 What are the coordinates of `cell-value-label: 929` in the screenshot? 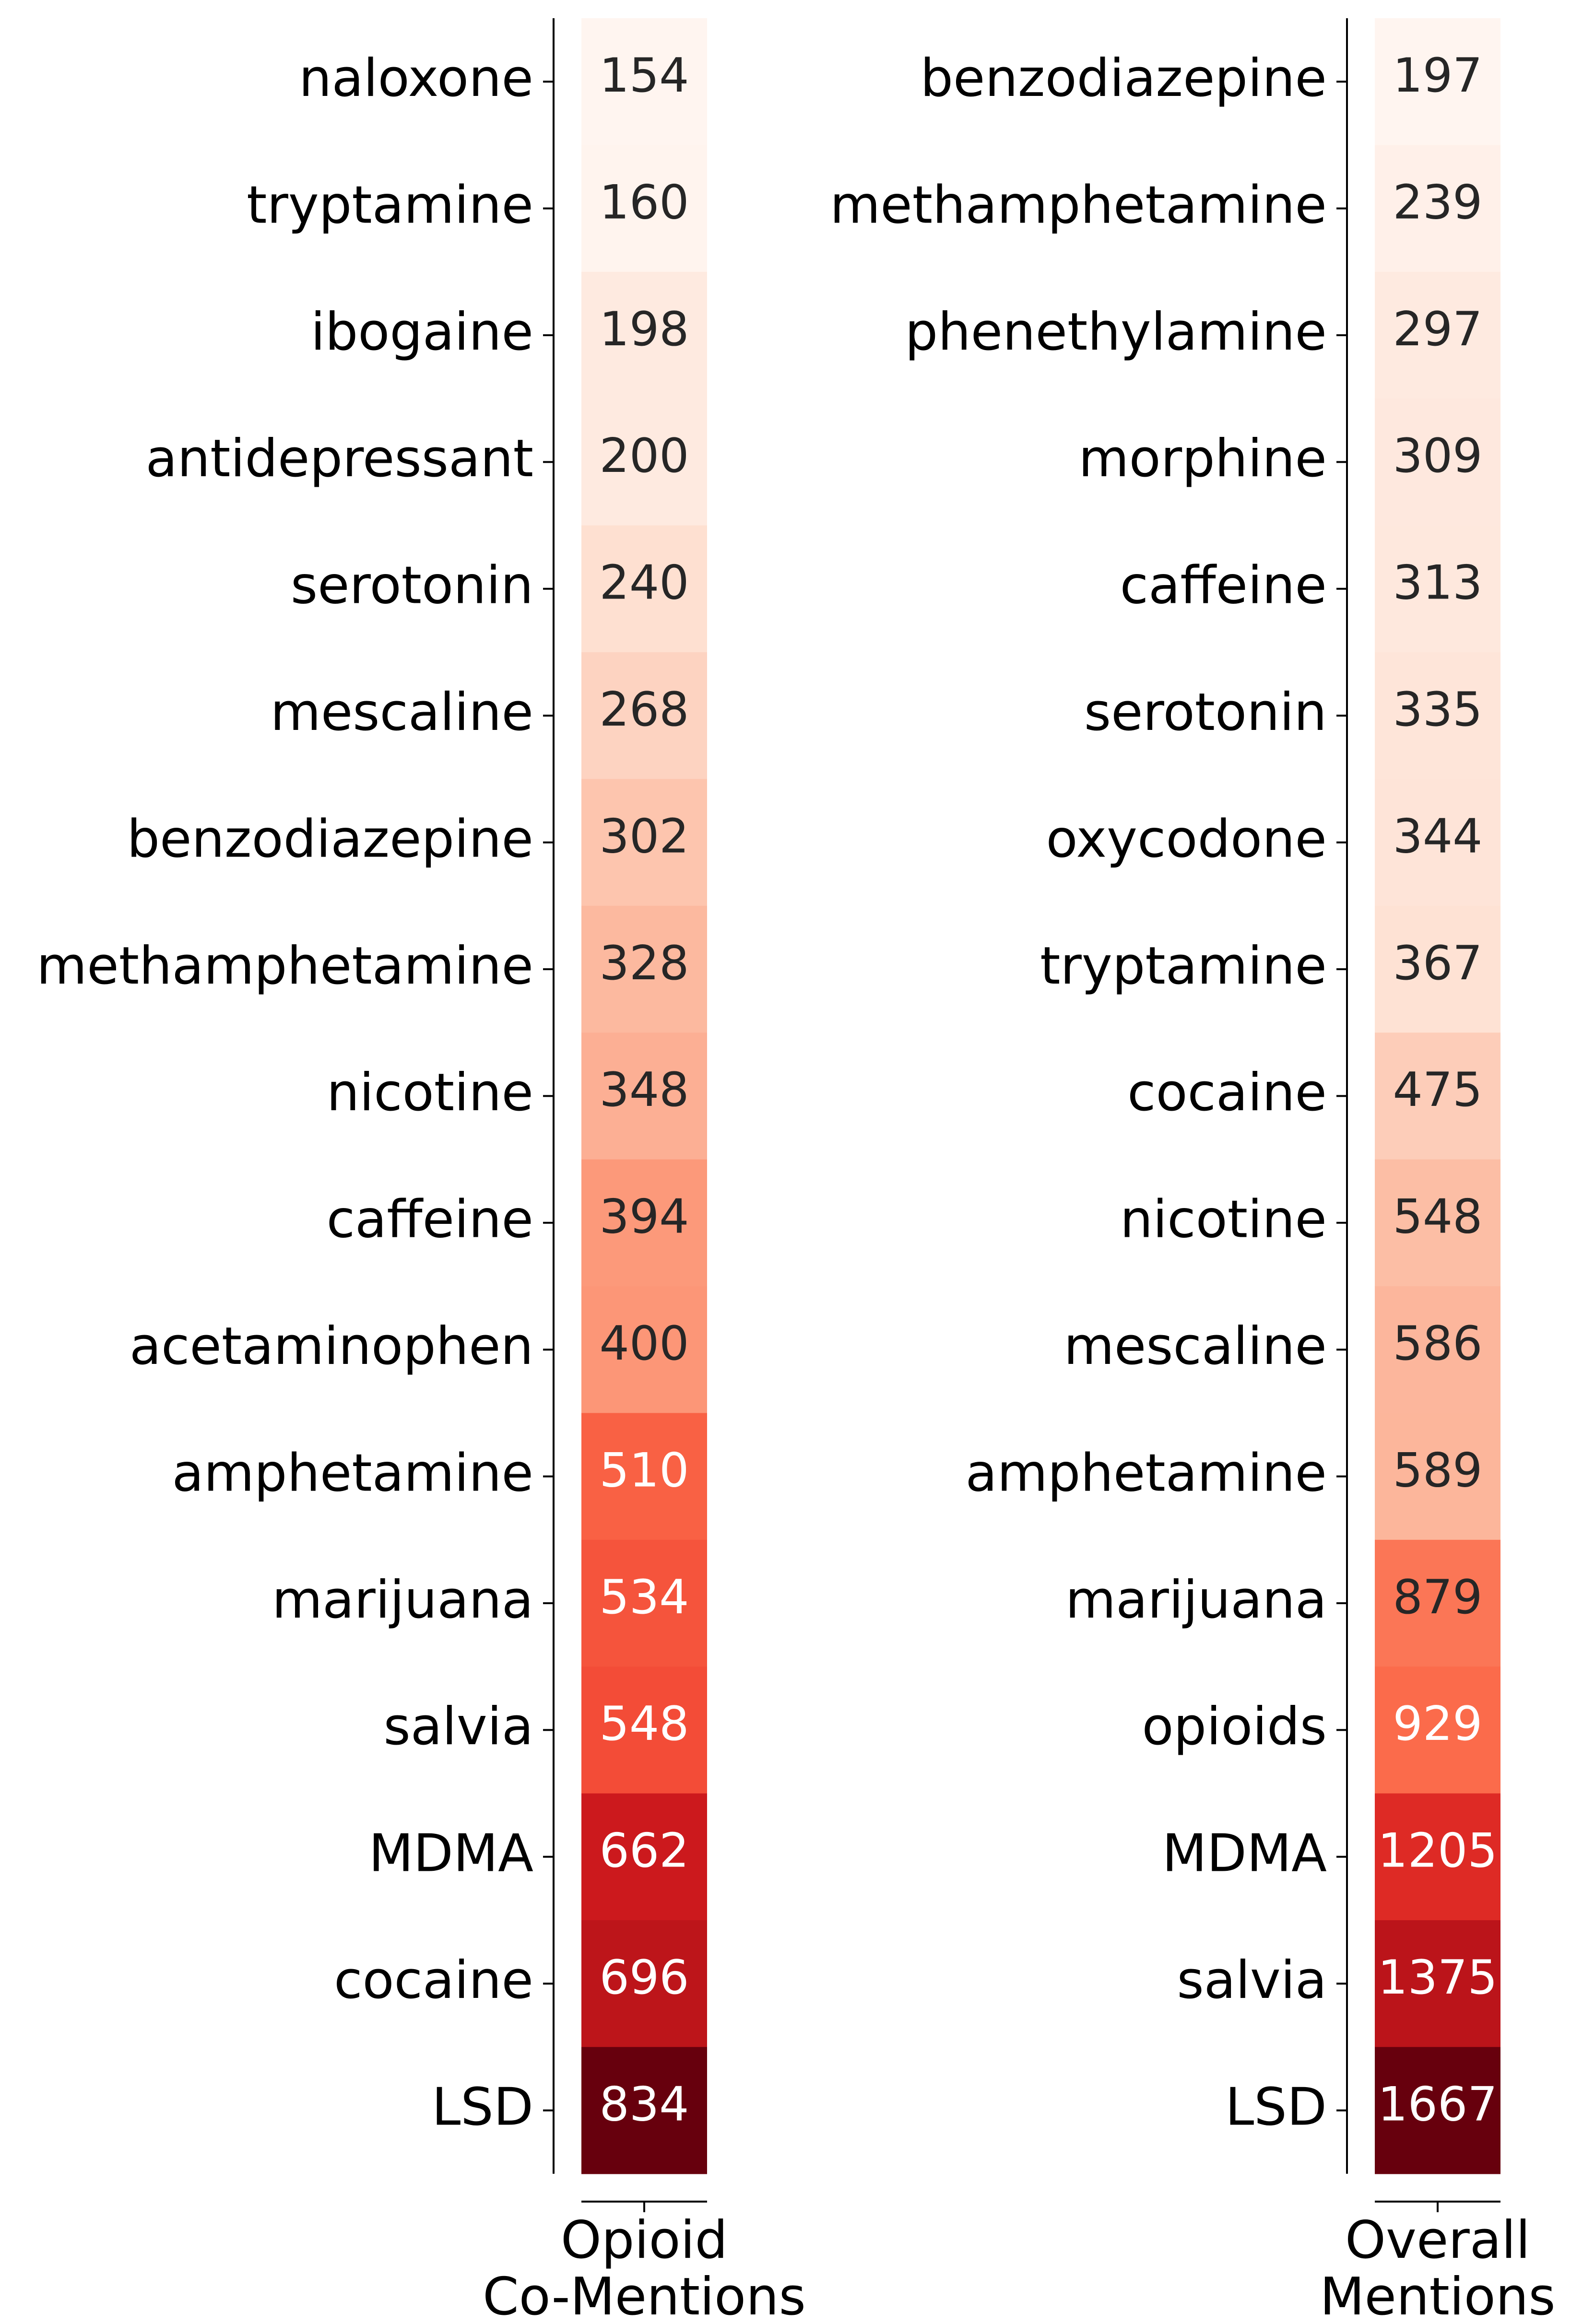 It's located at (1437, 1724).